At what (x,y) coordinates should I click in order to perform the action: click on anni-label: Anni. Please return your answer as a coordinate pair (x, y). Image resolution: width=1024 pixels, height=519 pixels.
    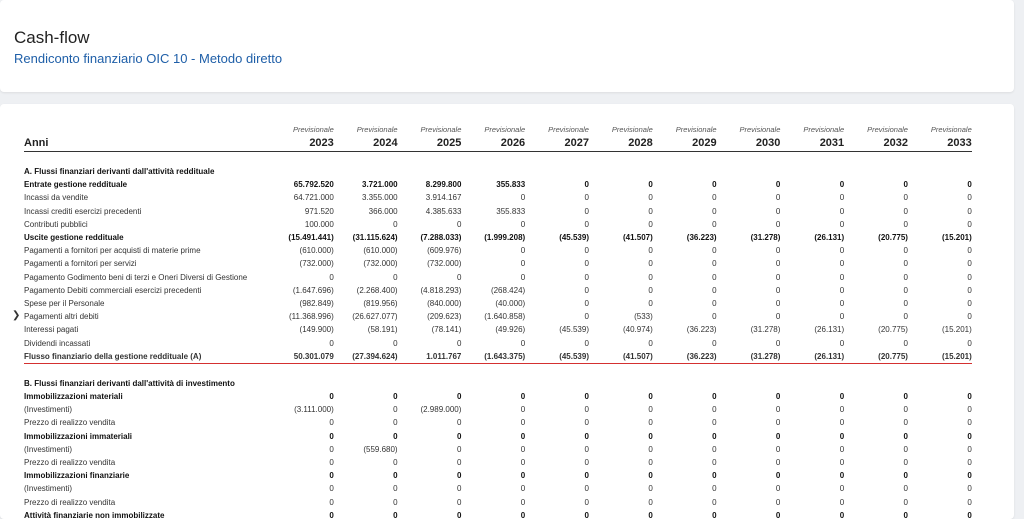
    Looking at the image, I should click on (147, 143).